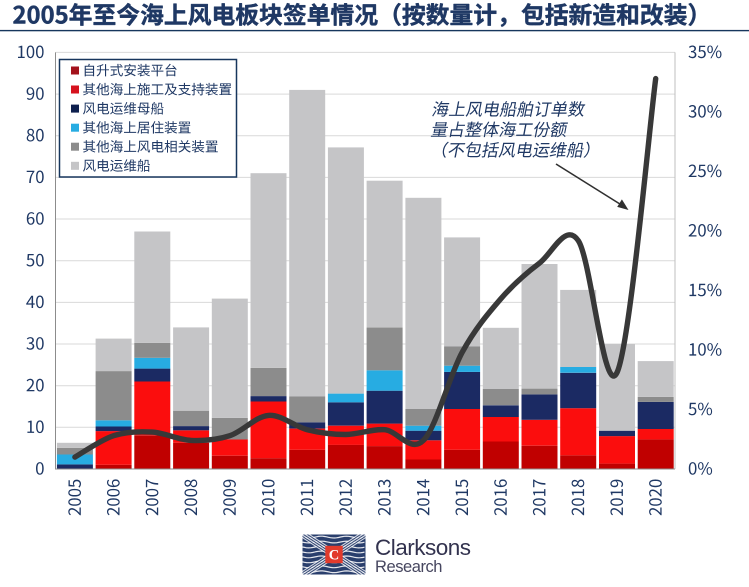  What do you see at coordinates (334, 556) in the screenshot?
I see `svg-text: C` at bounding box center [334, 556].